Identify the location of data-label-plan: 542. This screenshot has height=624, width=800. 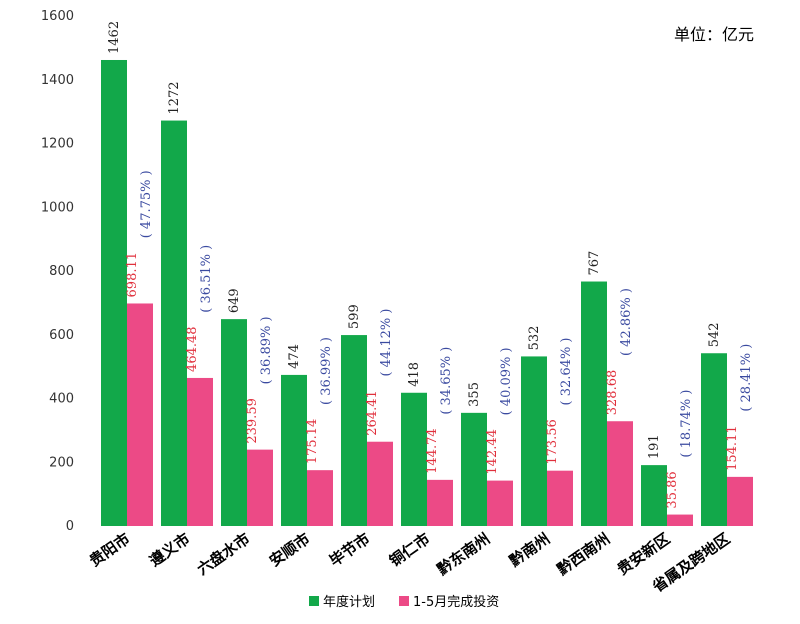
(714, 334).